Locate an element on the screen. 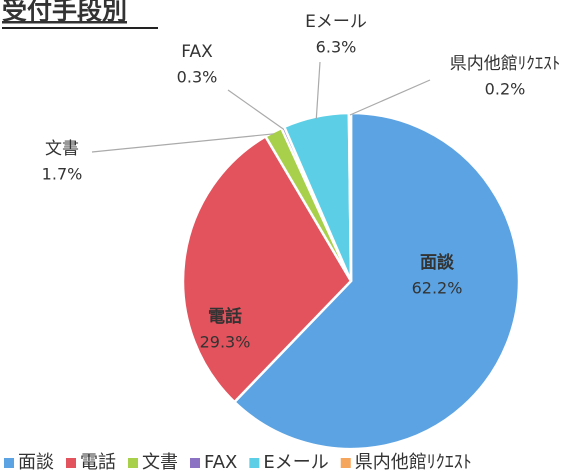  value-label: 1.7% is located at coordinates (62, 174).